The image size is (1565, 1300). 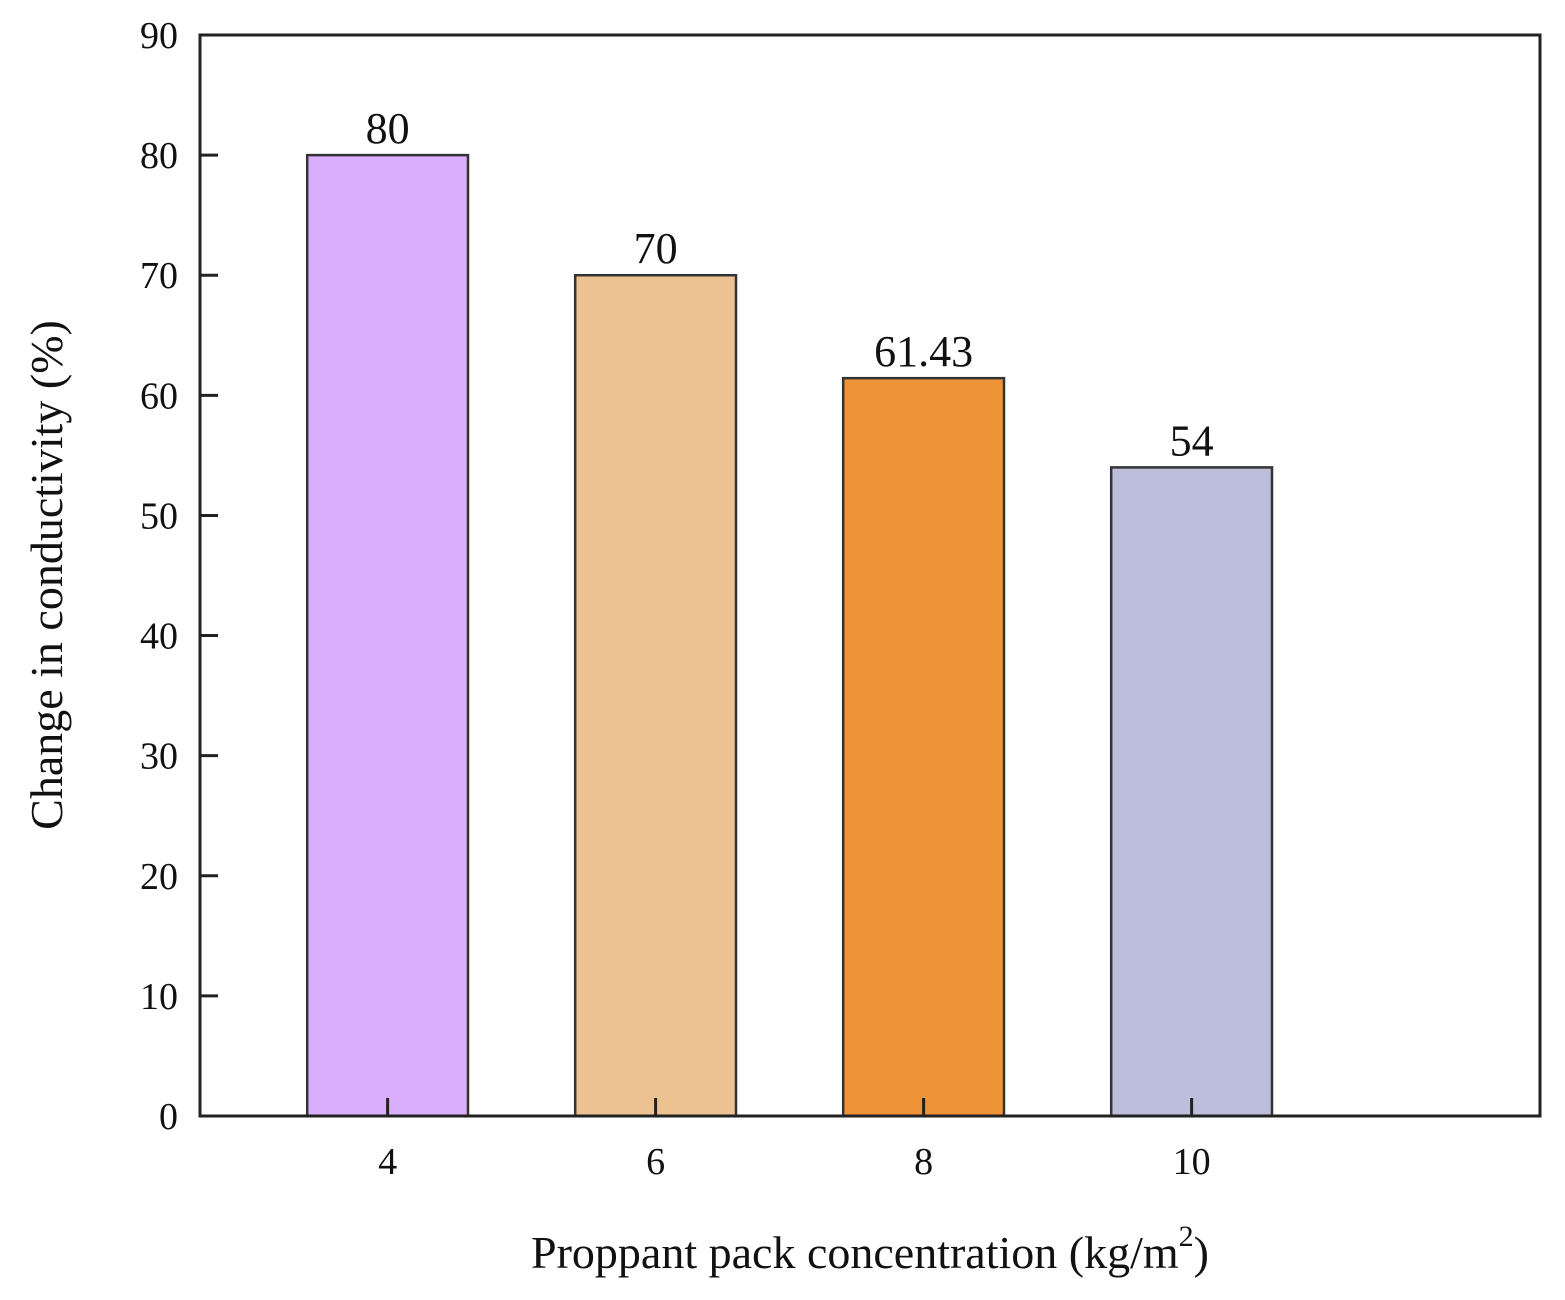 What do you see at coordinates (1192, 1162) in the screenshot?
I see `x-tick-label-10: 10` at bounding box center [1192, 1162].